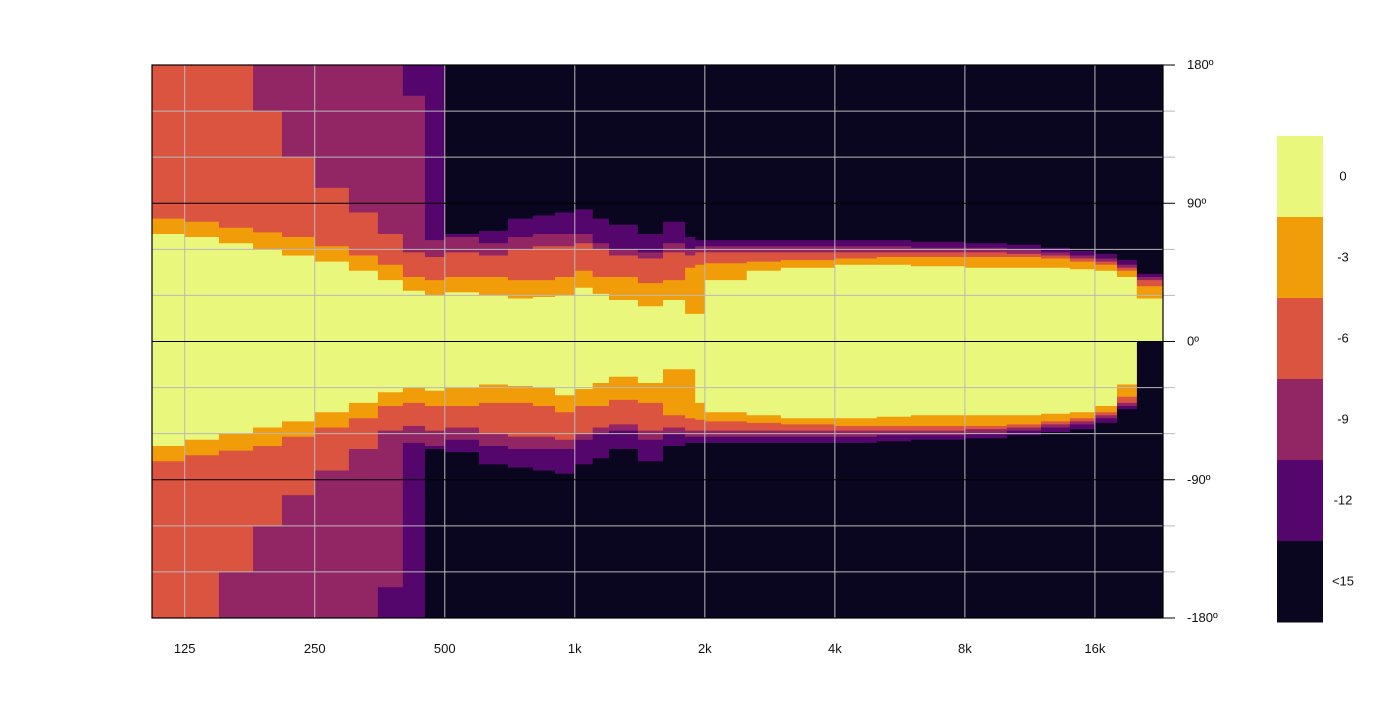  I want to click on x-tick-label: 500, so click(445, 648).